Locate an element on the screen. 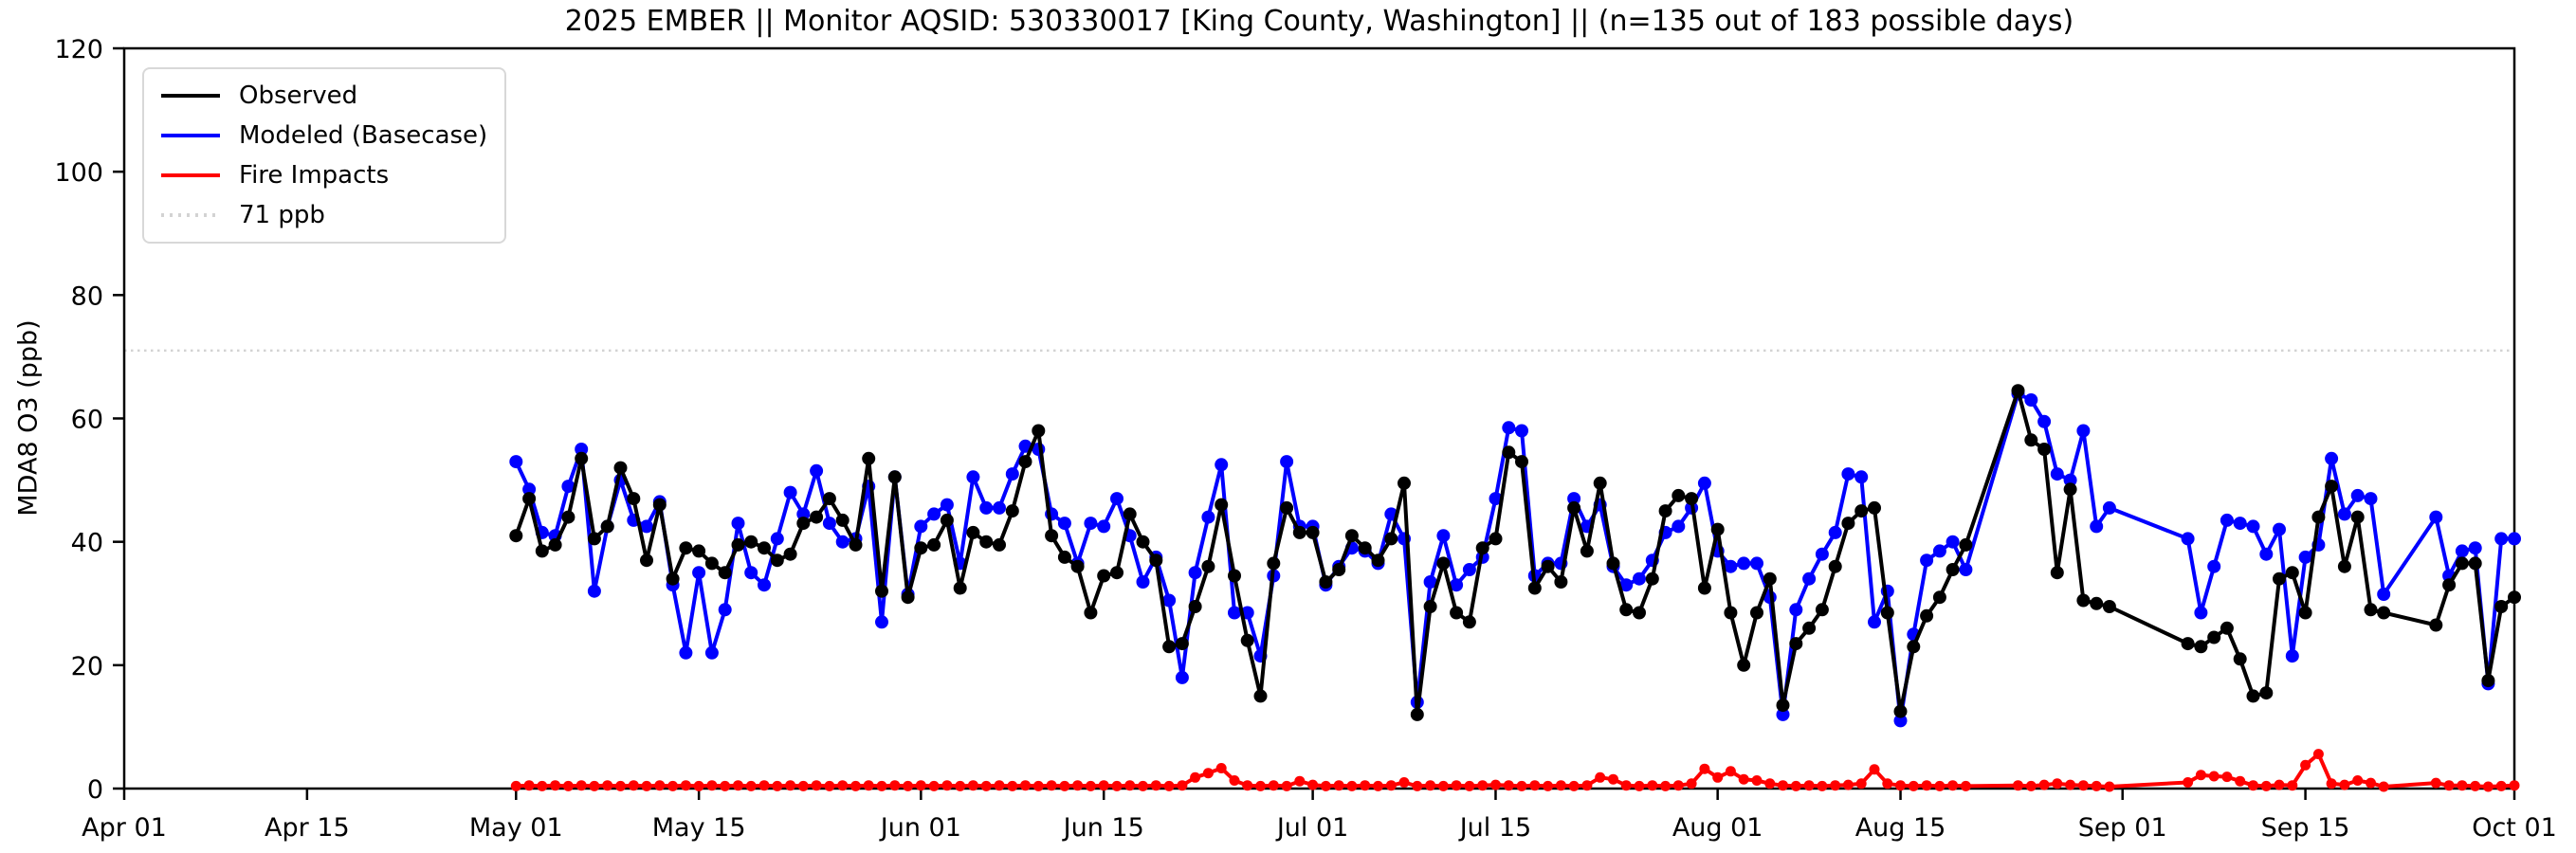 The height and width of the screenshot is (853, 2576). x-tick-label: Aug 01 is located at coordinates (1717, 828).